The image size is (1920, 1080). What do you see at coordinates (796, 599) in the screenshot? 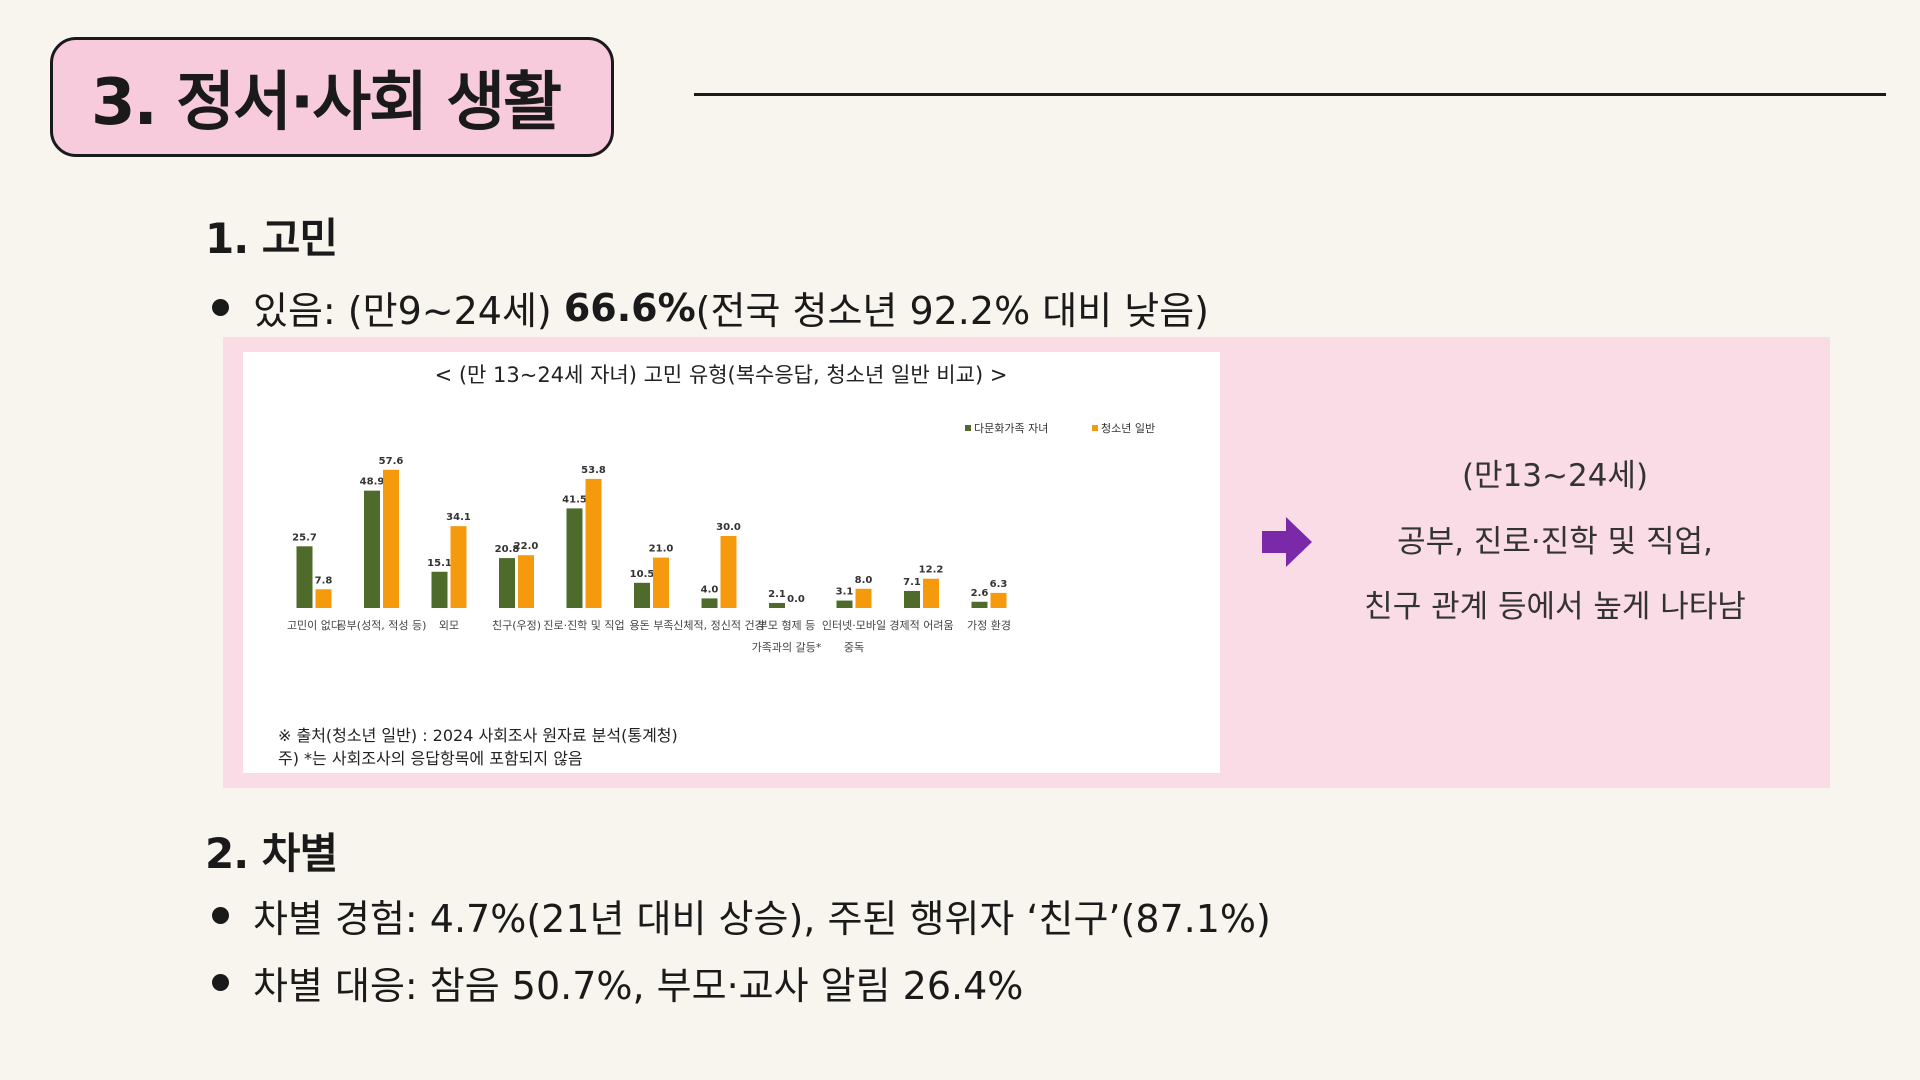
I see `bar-value-label: 0.0` at bounding box center [796, 599].